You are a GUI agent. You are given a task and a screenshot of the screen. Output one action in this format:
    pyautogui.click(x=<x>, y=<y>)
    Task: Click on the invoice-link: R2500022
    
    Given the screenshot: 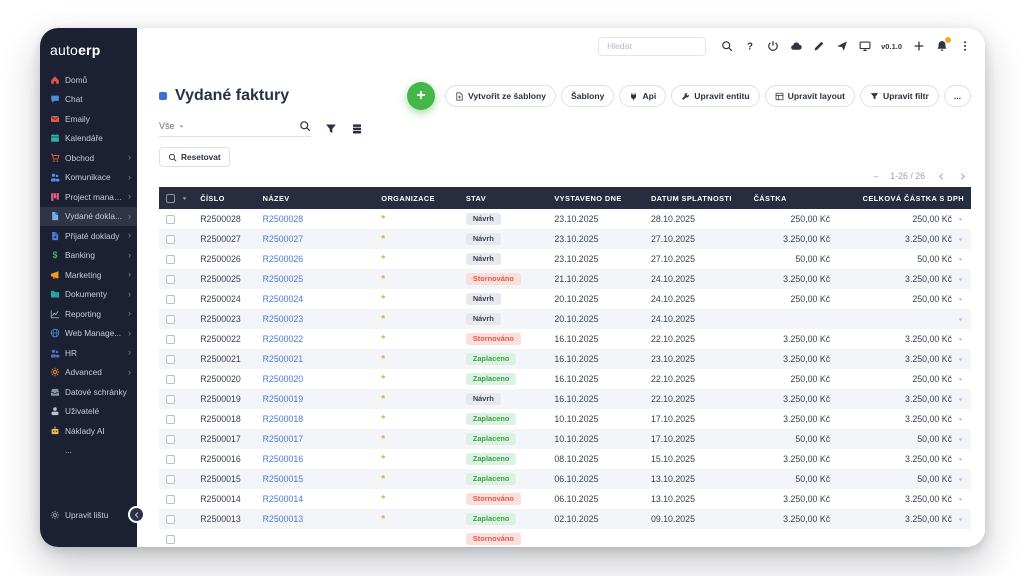 What is the action you would take?
    pyautogui.click(x=283, y=339)
    